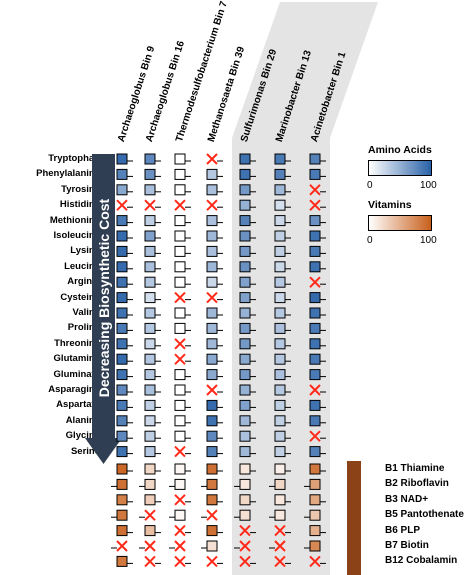 Image resolution: width=472 pixels, height=575 pixels. I want to click on vitamin-legend-min: 0, so click(370, 240).